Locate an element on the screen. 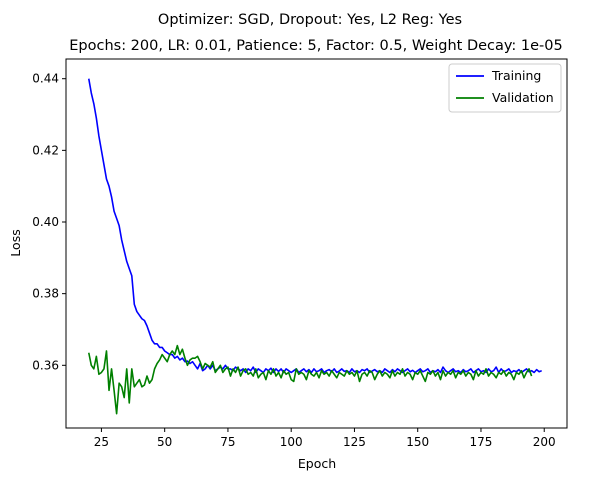 This screenshot has width=610, height=480. legend-label-validation: Validation is located at coordinates (523, 97).